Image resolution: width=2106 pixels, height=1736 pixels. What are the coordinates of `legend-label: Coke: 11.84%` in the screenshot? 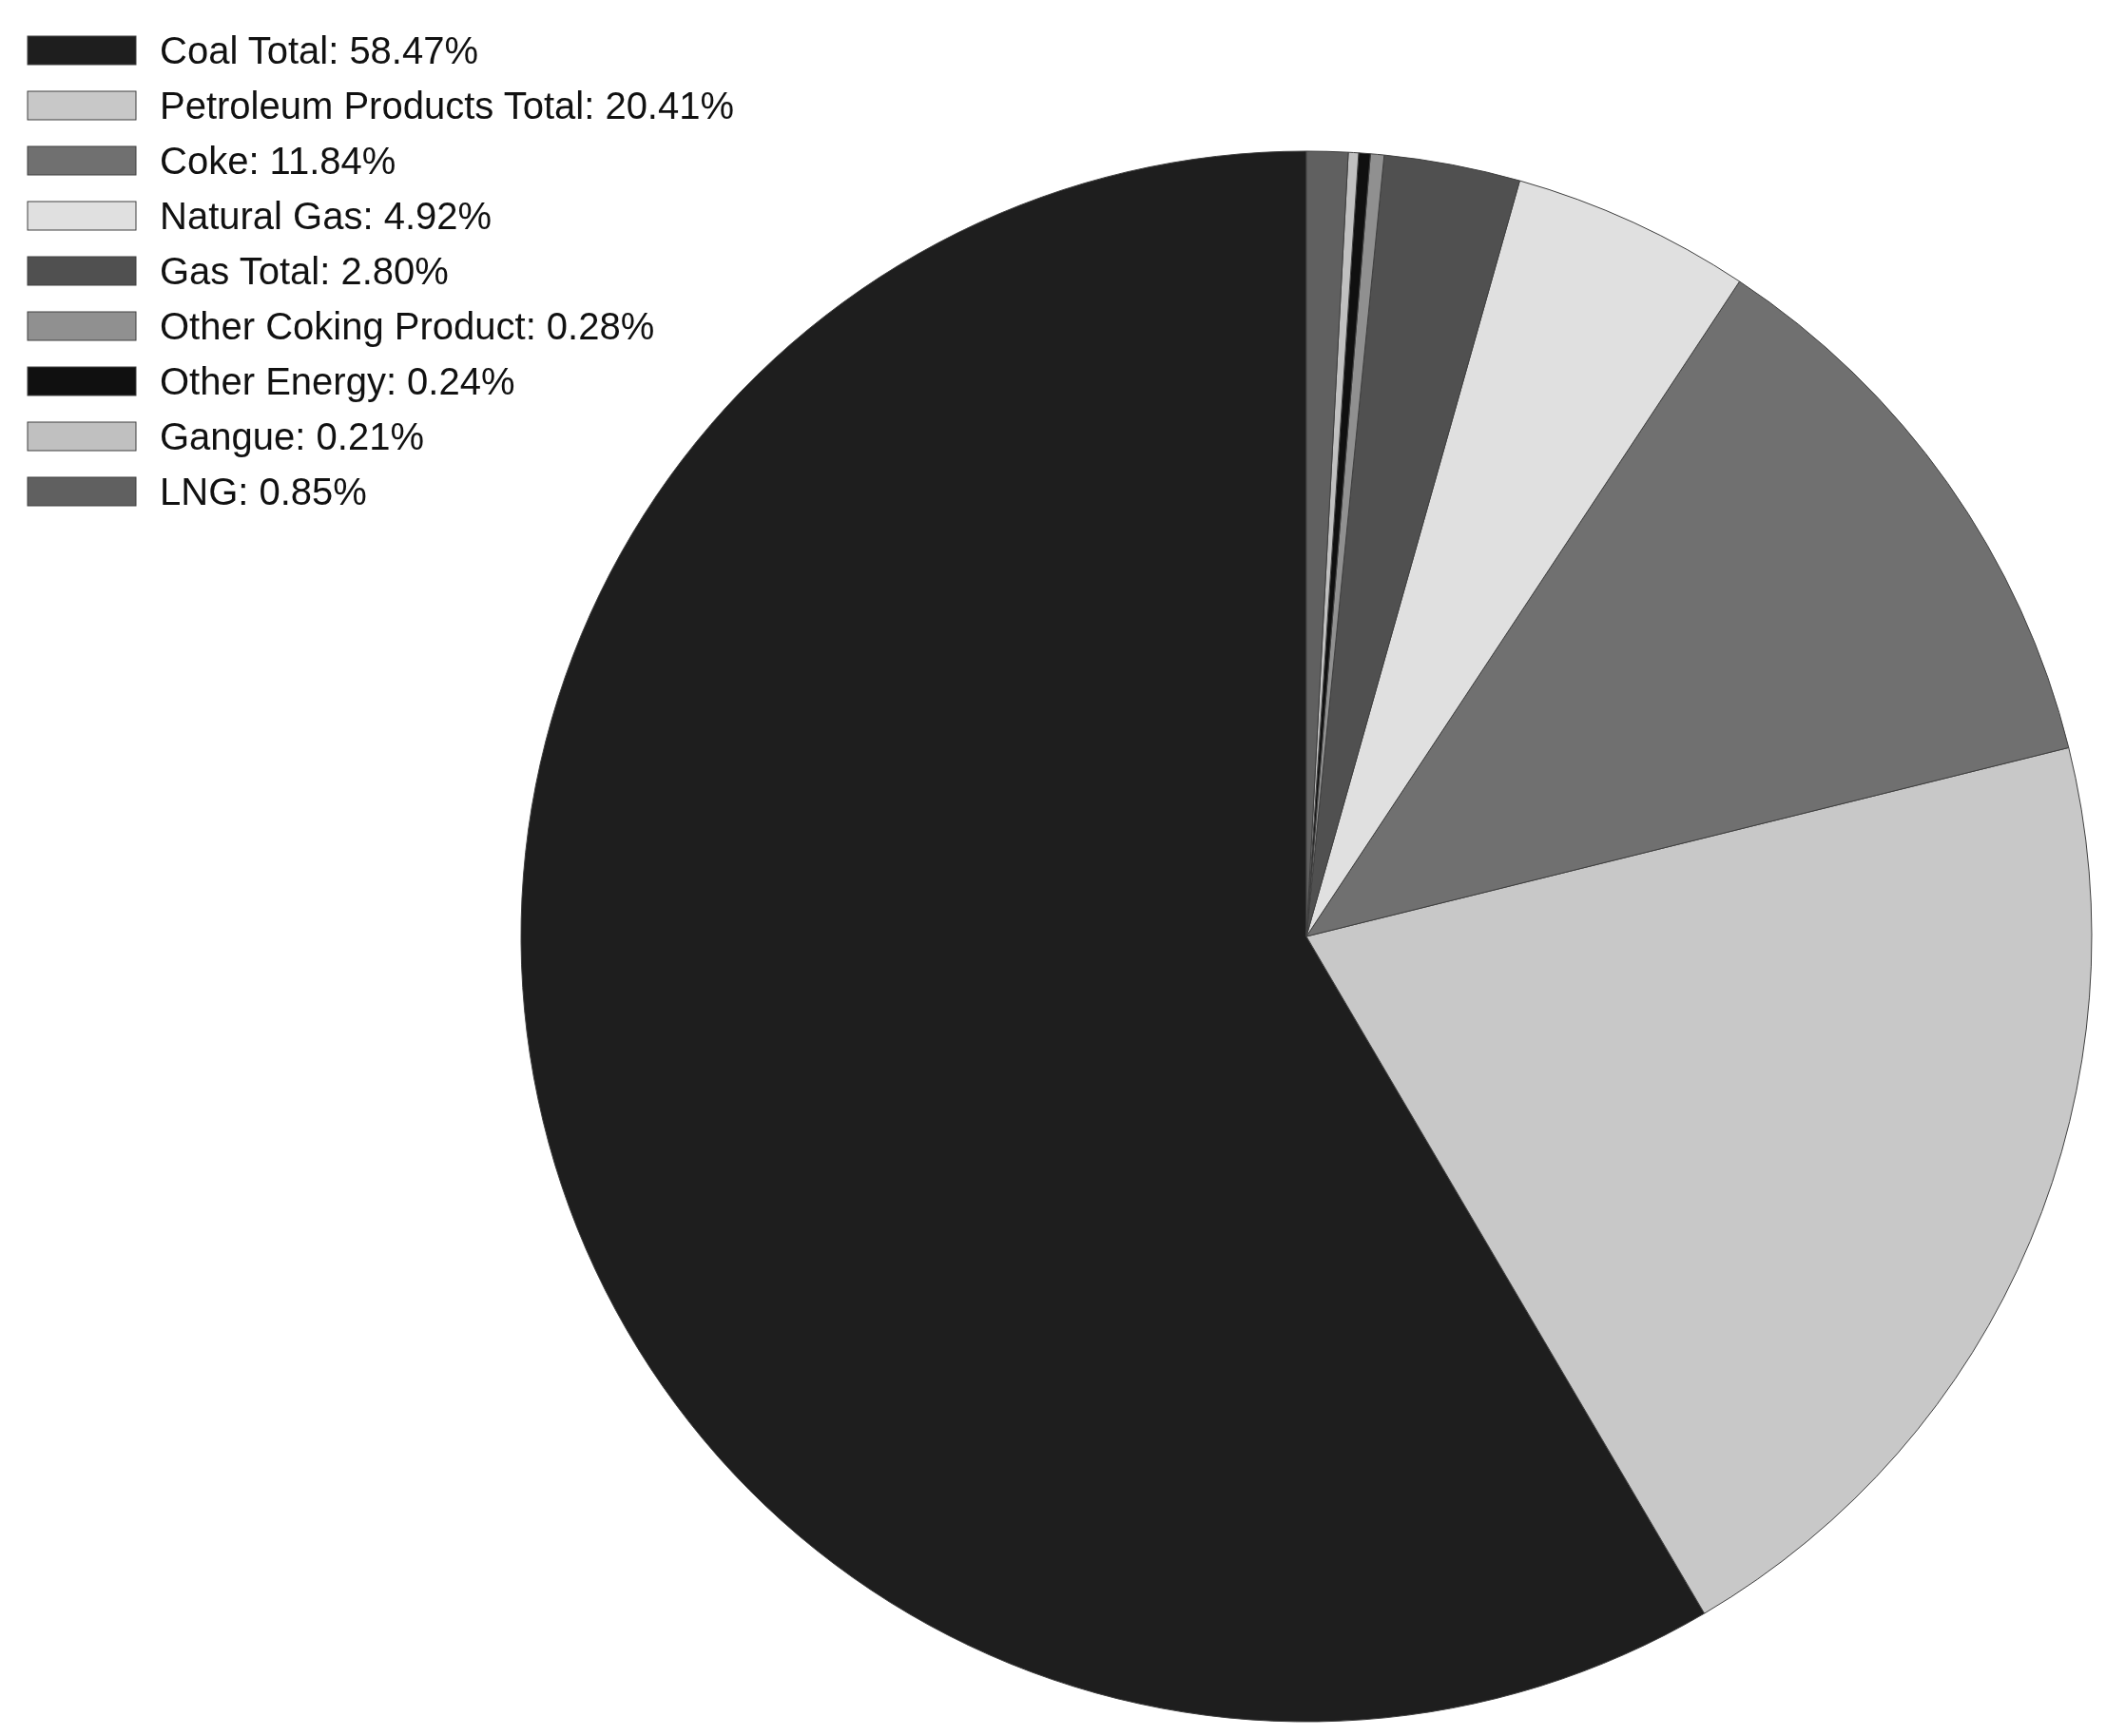 It's located at (278, 161).